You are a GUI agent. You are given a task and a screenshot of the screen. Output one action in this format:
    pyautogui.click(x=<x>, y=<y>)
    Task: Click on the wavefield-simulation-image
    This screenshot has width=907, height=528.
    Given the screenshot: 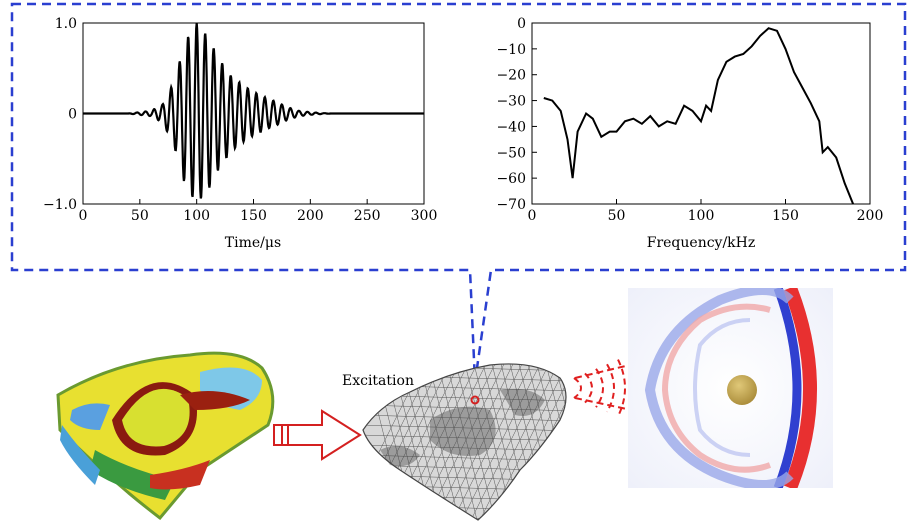 What is the action you would take?
    pyautogui.click(x=730, y=388)
    